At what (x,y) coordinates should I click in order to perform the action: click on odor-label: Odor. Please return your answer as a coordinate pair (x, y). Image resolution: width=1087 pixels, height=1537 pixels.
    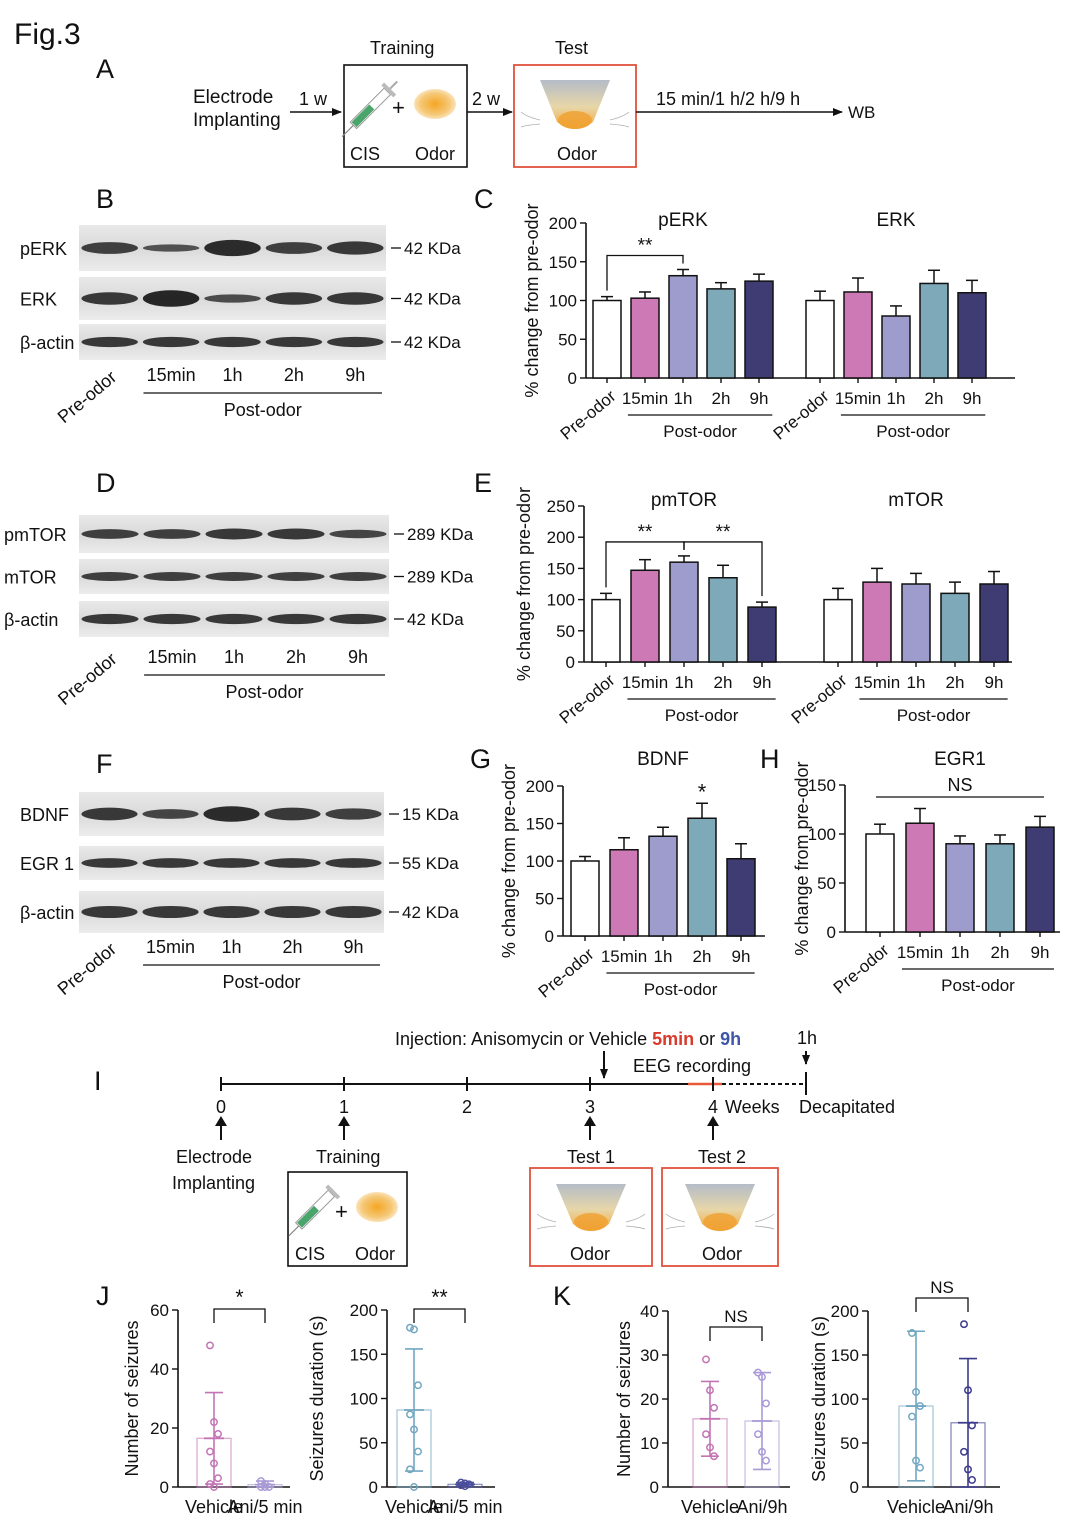
    Looking at the image, I should click on (435, 154).